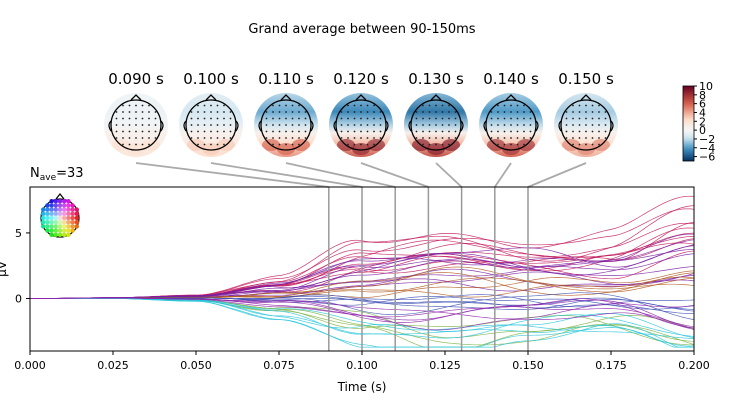 This screenshot has height=408, width=731. I want to click on colorbar-gradient, so click(688, 123).